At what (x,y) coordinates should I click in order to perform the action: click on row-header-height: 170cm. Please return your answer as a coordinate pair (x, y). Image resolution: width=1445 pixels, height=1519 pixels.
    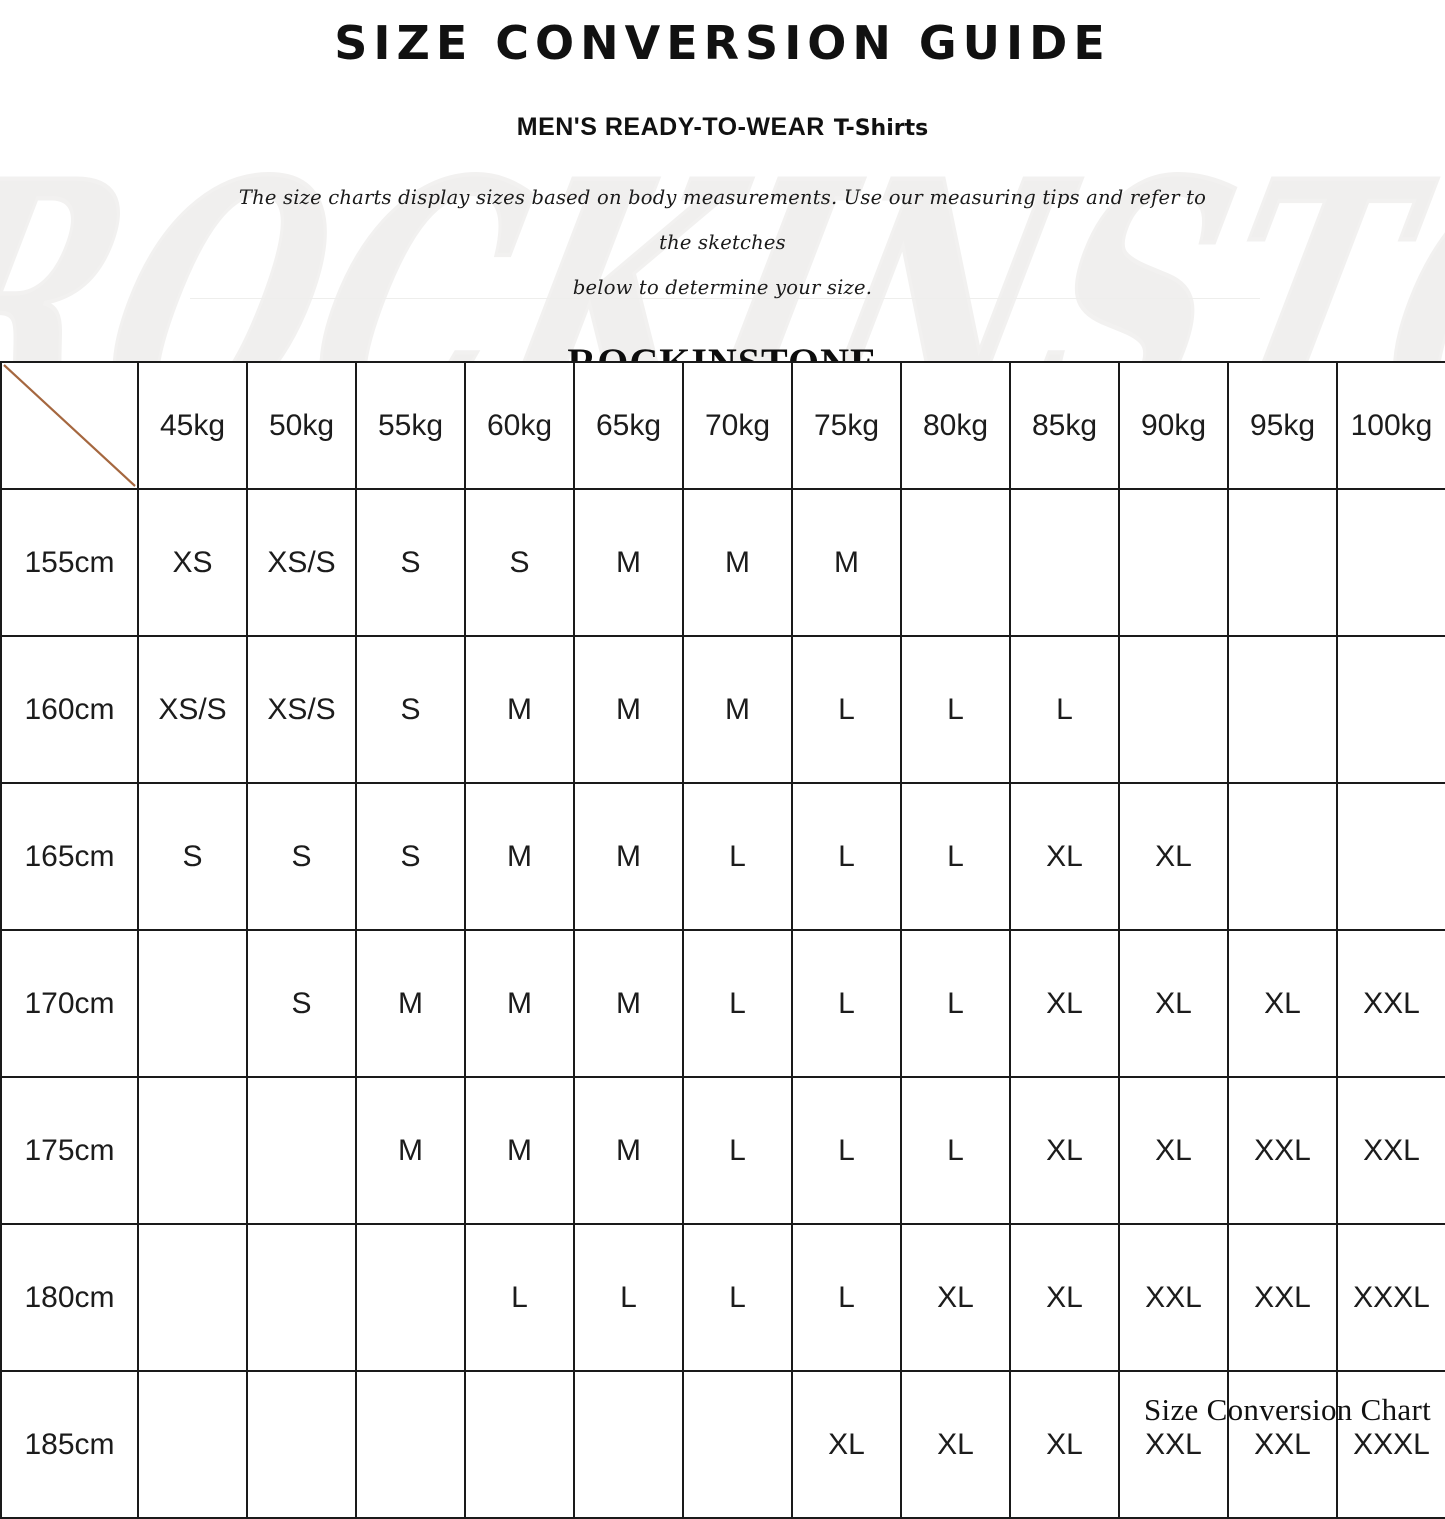
    Looking at the image, I should click on (69, 1003).